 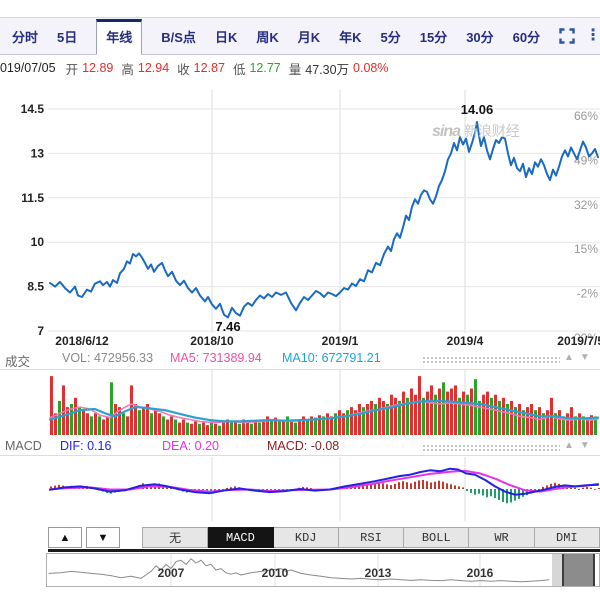 I want to click on kebab-menu-icon: ⋮, so click(x=592, y=35).